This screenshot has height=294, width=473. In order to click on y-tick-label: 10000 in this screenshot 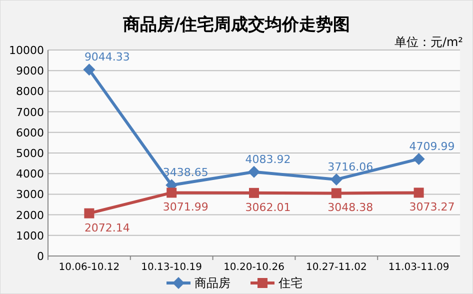, I will do `click(26, 50)`.